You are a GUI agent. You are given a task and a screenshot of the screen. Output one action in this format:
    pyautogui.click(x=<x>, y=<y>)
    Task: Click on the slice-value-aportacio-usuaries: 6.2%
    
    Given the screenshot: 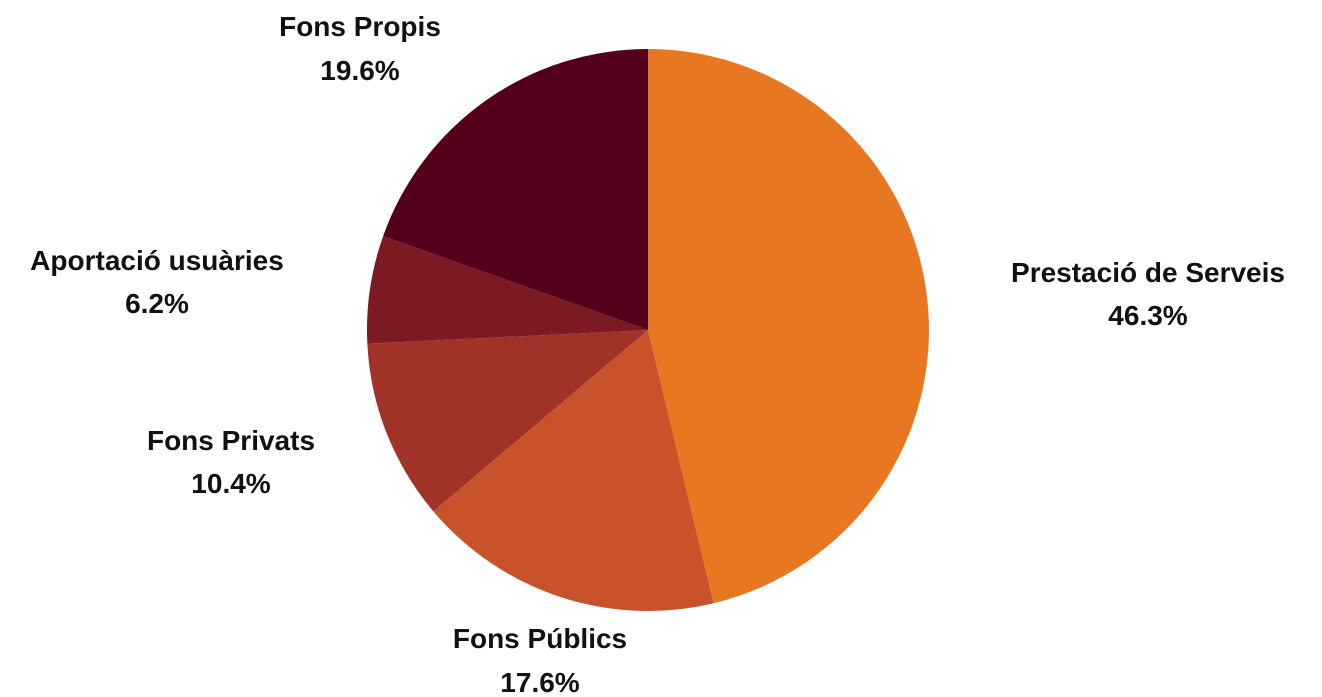 What is the action you would take?
    pyautogui.click(x=157, y=303)
    